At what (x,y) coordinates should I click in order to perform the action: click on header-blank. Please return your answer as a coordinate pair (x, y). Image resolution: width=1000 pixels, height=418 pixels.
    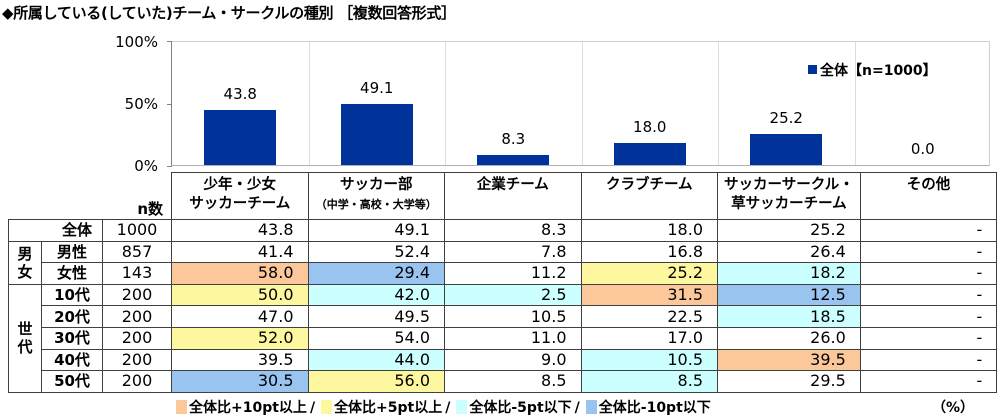
    Looking at the image, I should click on (55, 196).